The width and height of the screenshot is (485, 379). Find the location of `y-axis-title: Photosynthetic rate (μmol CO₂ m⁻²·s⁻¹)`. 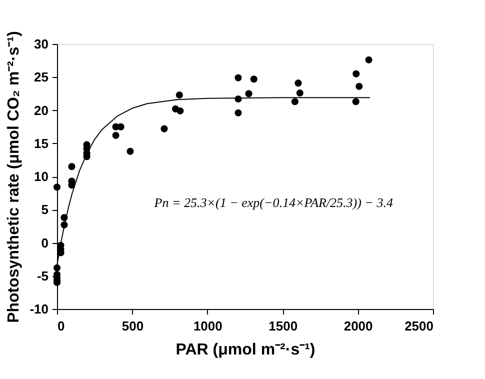

y-axis-title: Photosynthetic rate (μmol CO₂ m⁻²·s⁻¹) is located at coordinates (14, 177).